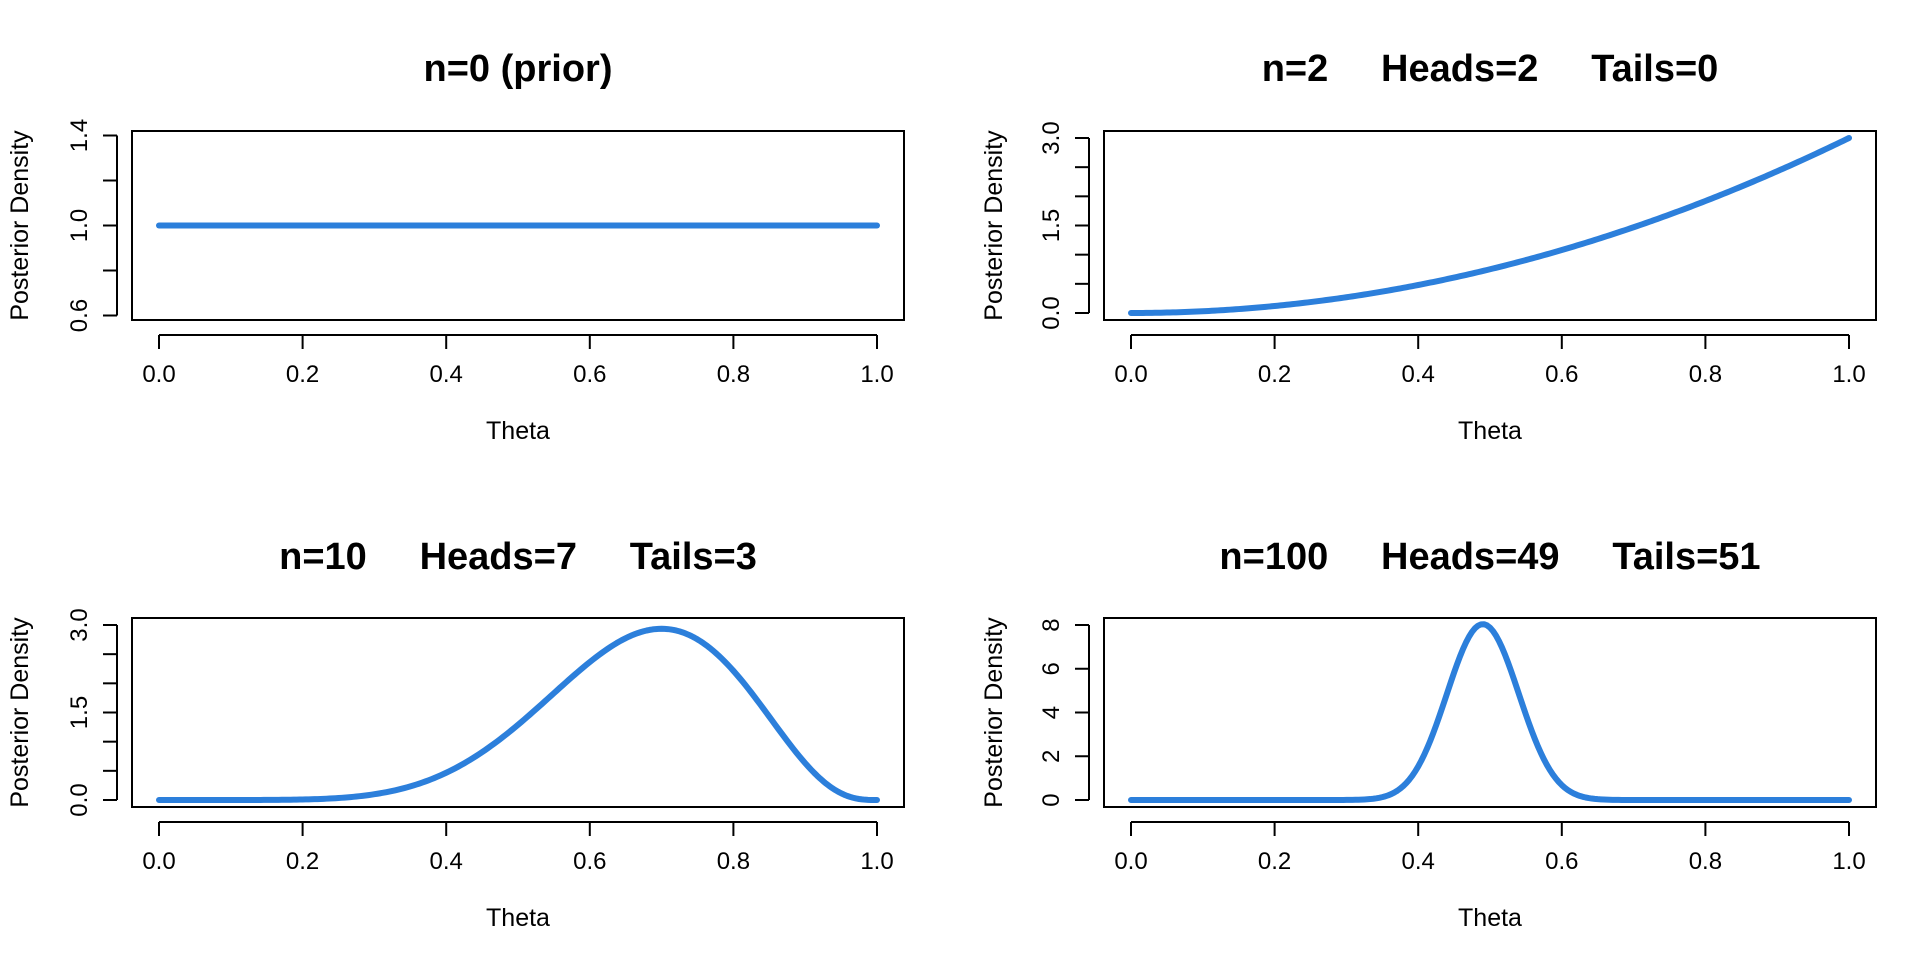 The height and width of the screenshot is (960, 1920). What do you see at coordinates (79, 135) in the screenshot?
I see `y-tick-label: 1.4` at bounding box center [79, 135].